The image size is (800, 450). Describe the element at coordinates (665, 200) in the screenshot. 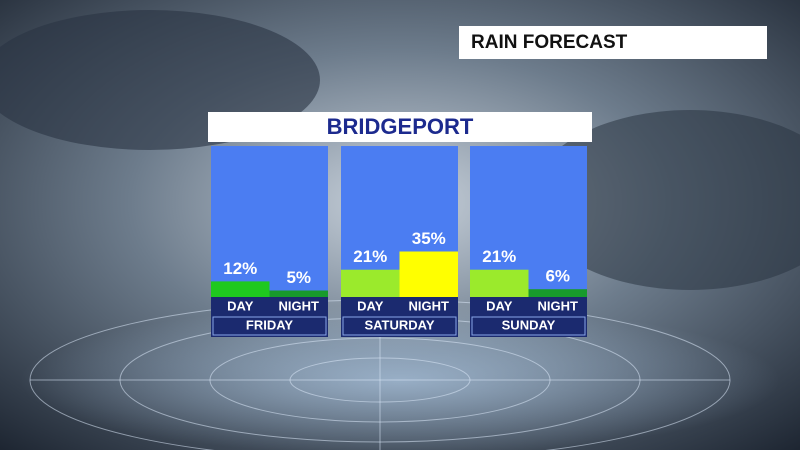

I see `cloud` at that location.